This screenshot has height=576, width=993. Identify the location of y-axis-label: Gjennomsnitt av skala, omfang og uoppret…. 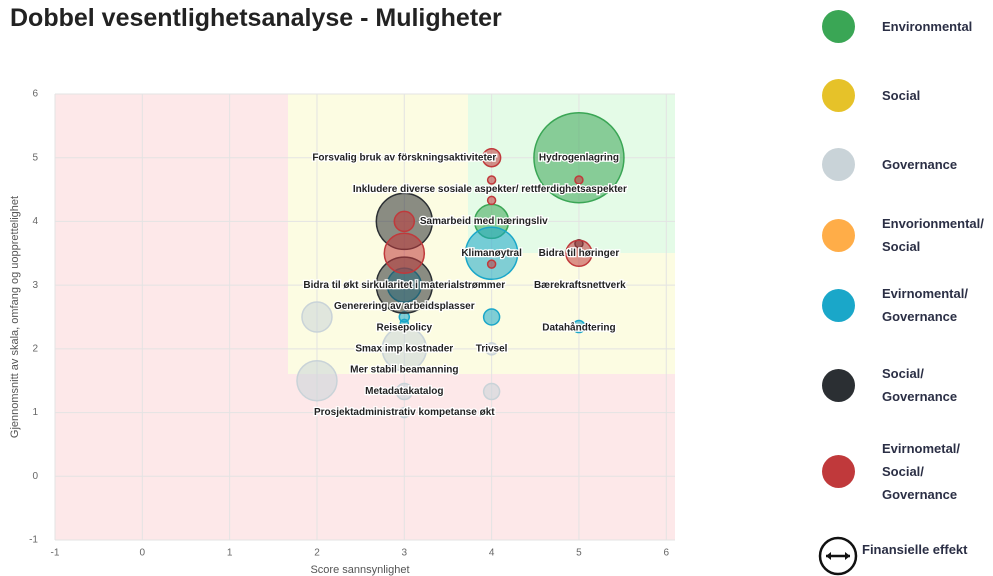
(15, 317).